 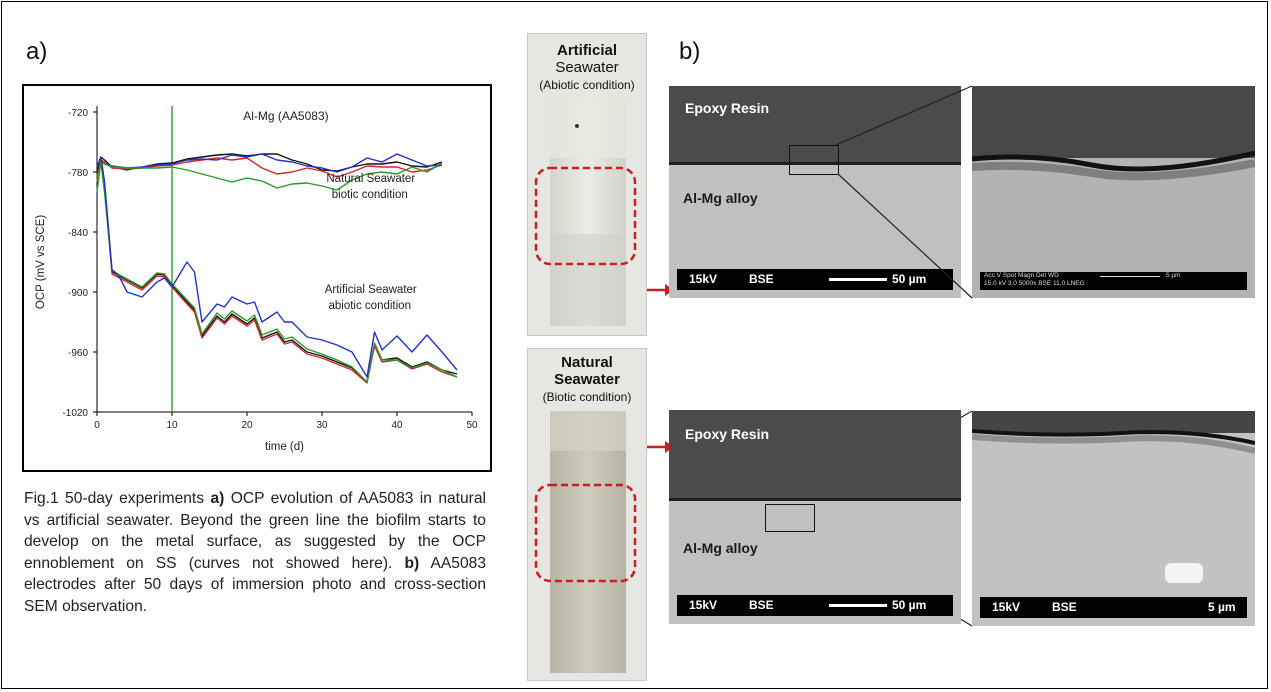 I want to click on y-tick-label: -1020, so click(x=75, y=413).